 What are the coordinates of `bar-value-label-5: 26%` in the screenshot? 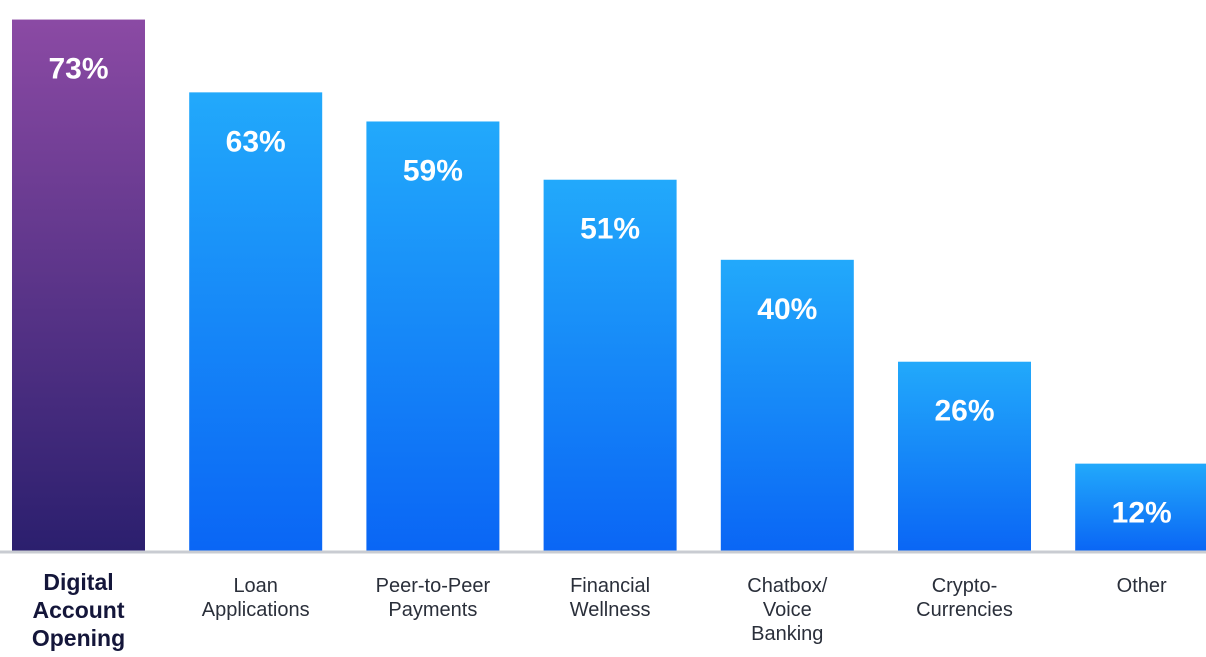 It's located at (964, 411).